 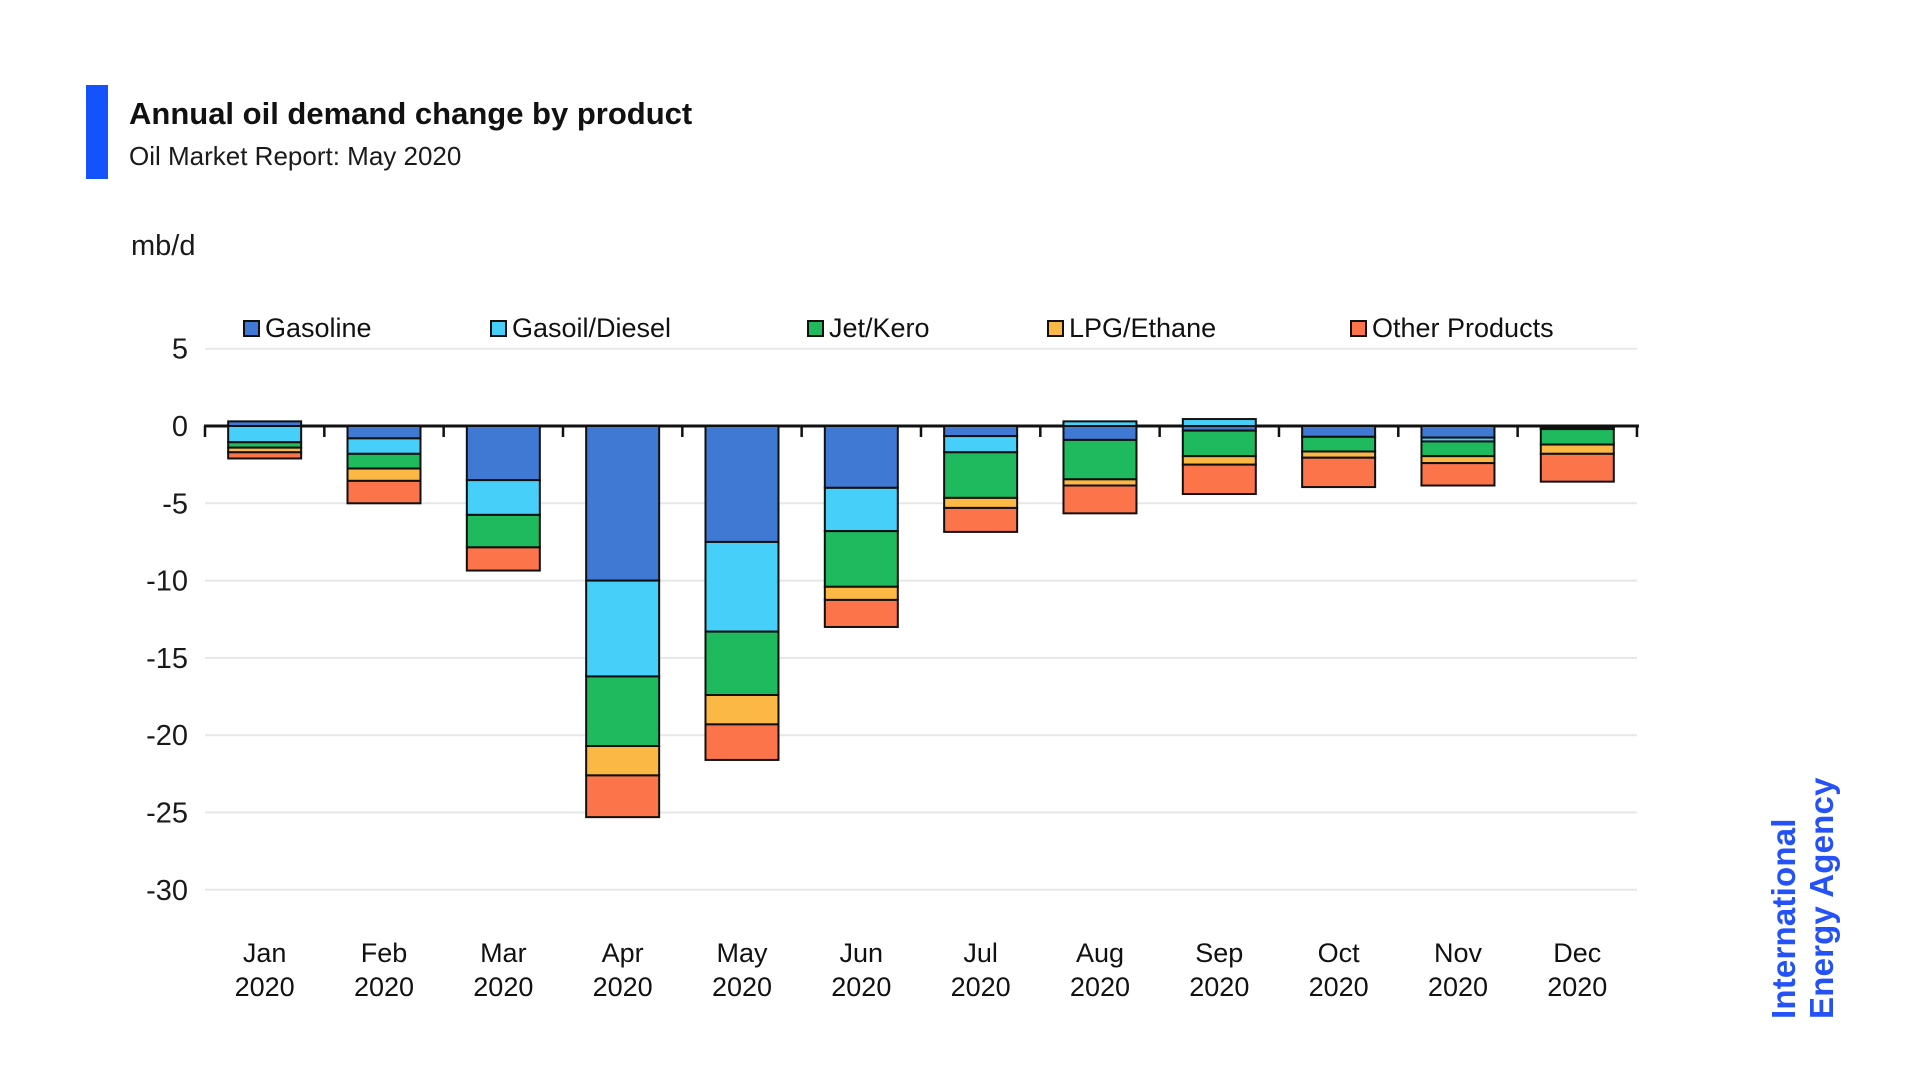 I want to click on legend-label: Gasoil/Diesel, so click(x=592, y=327).